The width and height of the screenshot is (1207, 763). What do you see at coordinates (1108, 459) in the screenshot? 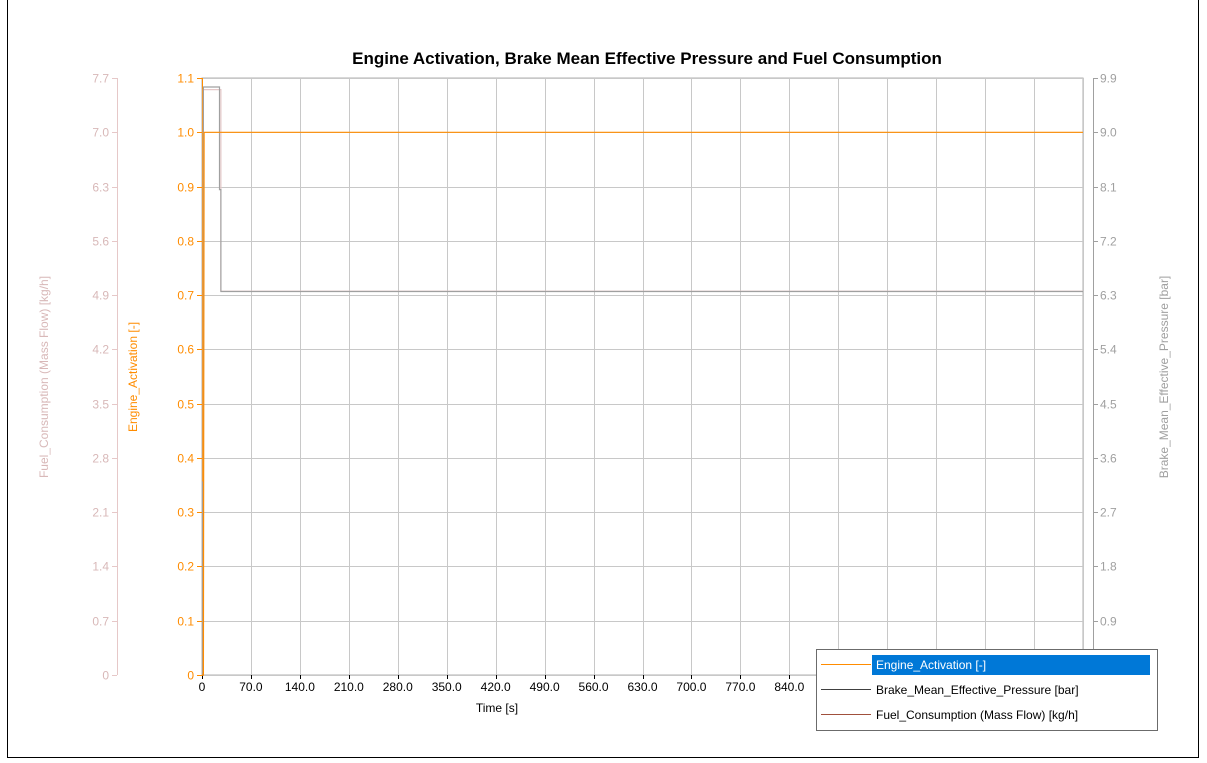
I see `bmep-tick-label: 3.6` at bounding box center [1108, 459].